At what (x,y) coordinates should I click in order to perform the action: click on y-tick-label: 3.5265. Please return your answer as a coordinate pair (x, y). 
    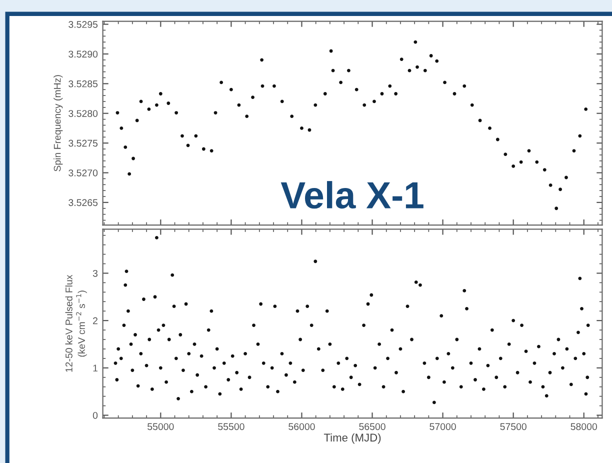
    Looking at the image, I should click on (83, 202).